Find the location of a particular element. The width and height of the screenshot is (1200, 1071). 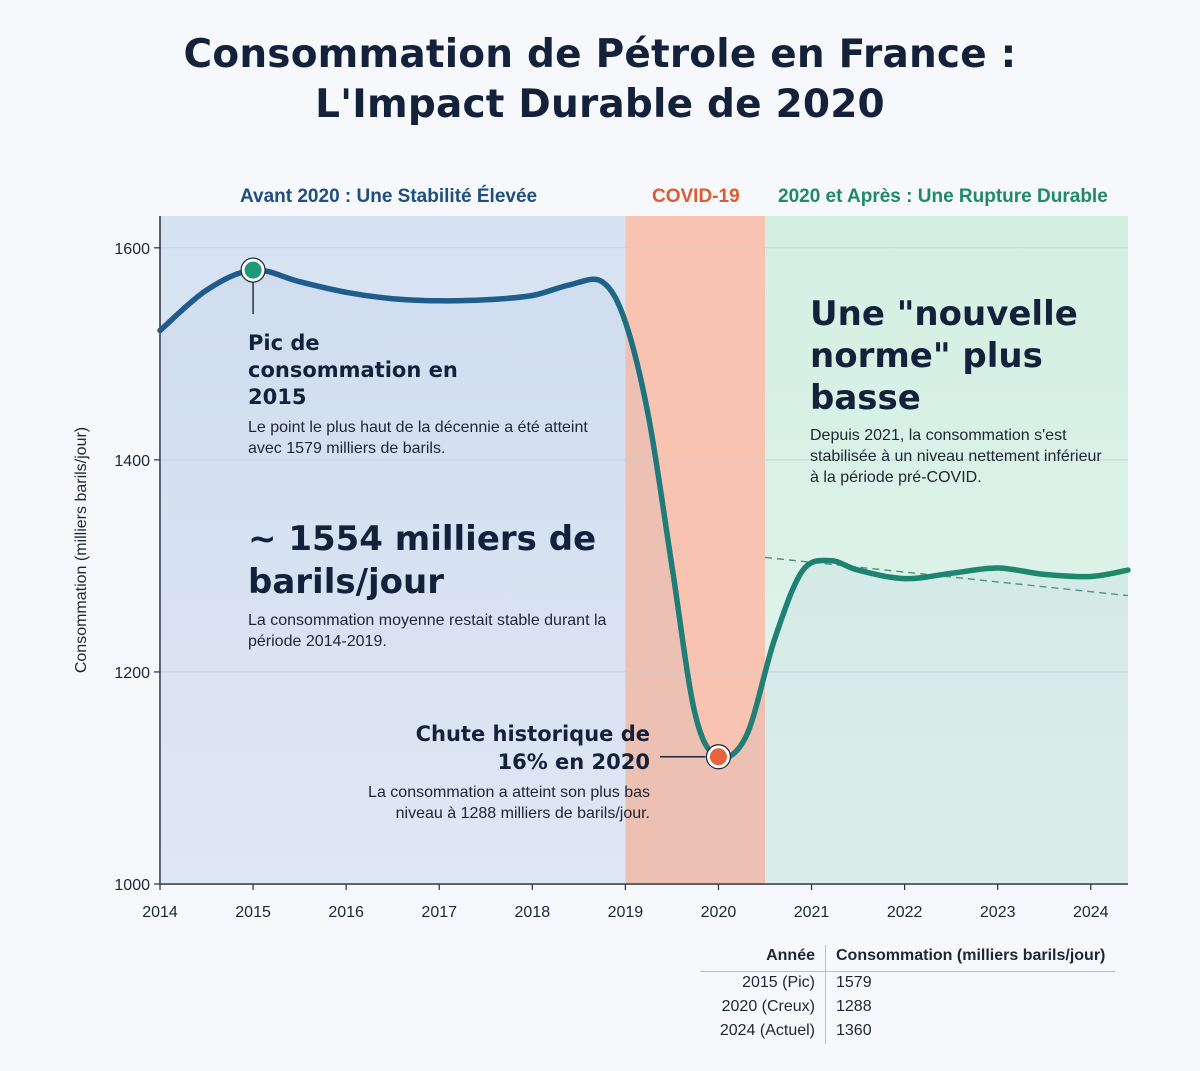

title-line-2: L'Impact Durable de 2020 is located at coordinates (600, 104).